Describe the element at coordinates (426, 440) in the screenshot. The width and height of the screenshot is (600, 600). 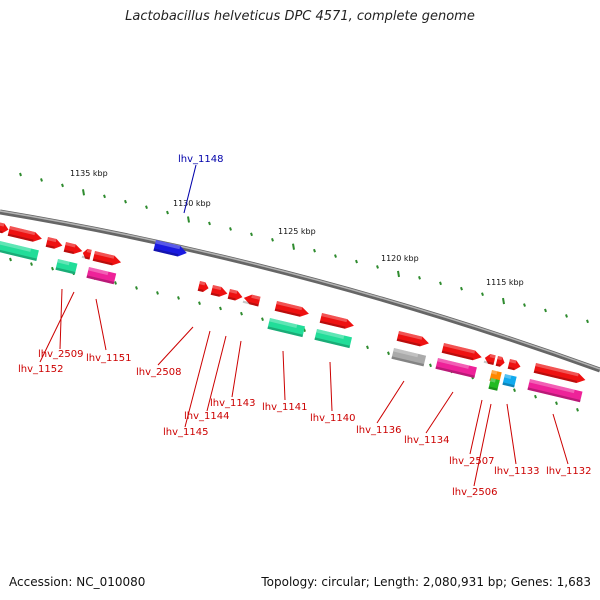
I see `gene-label: lhv_1134` at that location.